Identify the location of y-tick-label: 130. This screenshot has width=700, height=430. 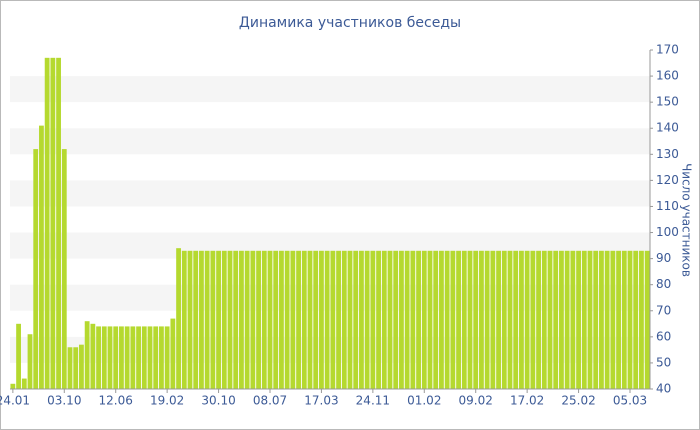
(667, 154).